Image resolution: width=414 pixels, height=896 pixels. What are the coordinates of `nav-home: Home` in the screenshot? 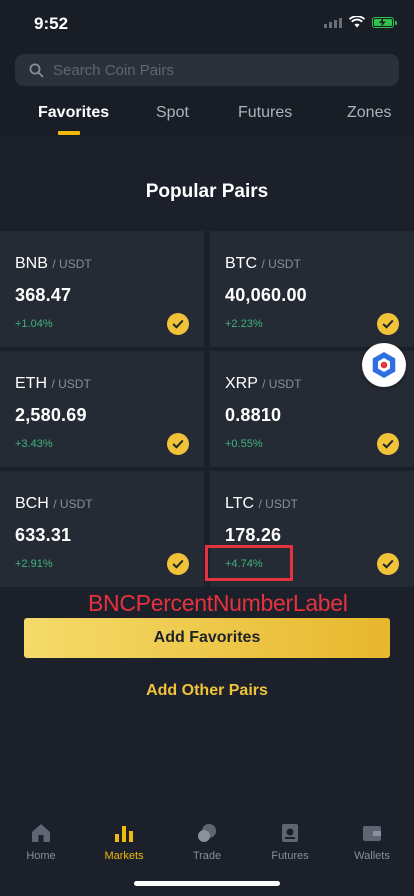 It's located at (41, 842).